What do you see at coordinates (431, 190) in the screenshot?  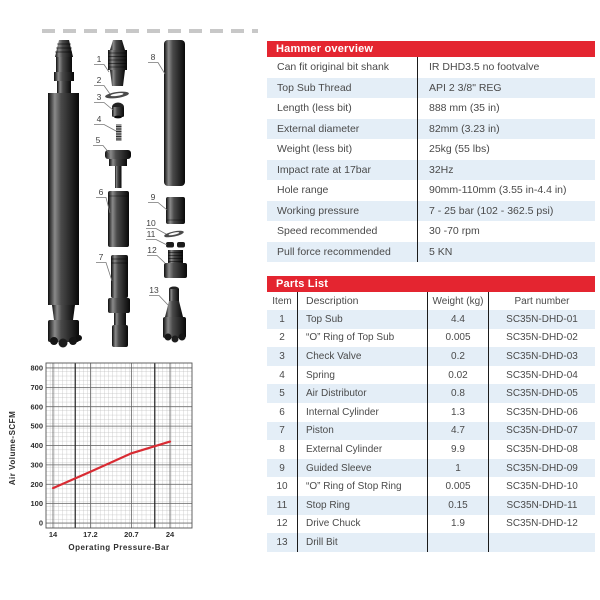 I see `overview-row: Hole range 90mm-110mm (3.55 in-4.4 in)` at bounding box center [431, 190].